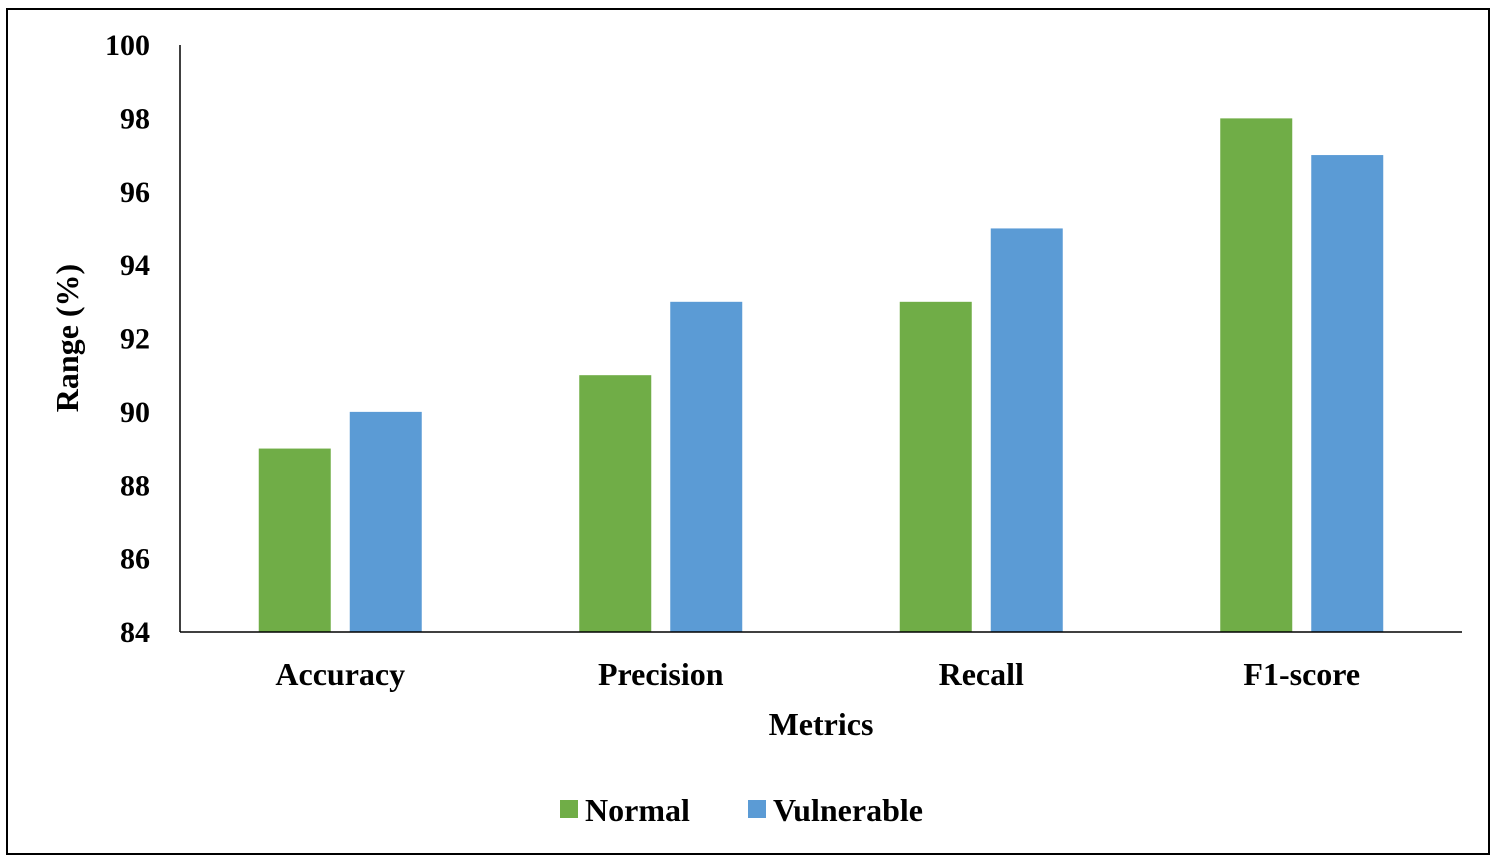  What do you see at coordinates (741, 810) in the screenshot?
I see `legend: Normal Vulnerable` at bounding box center [741, 810].